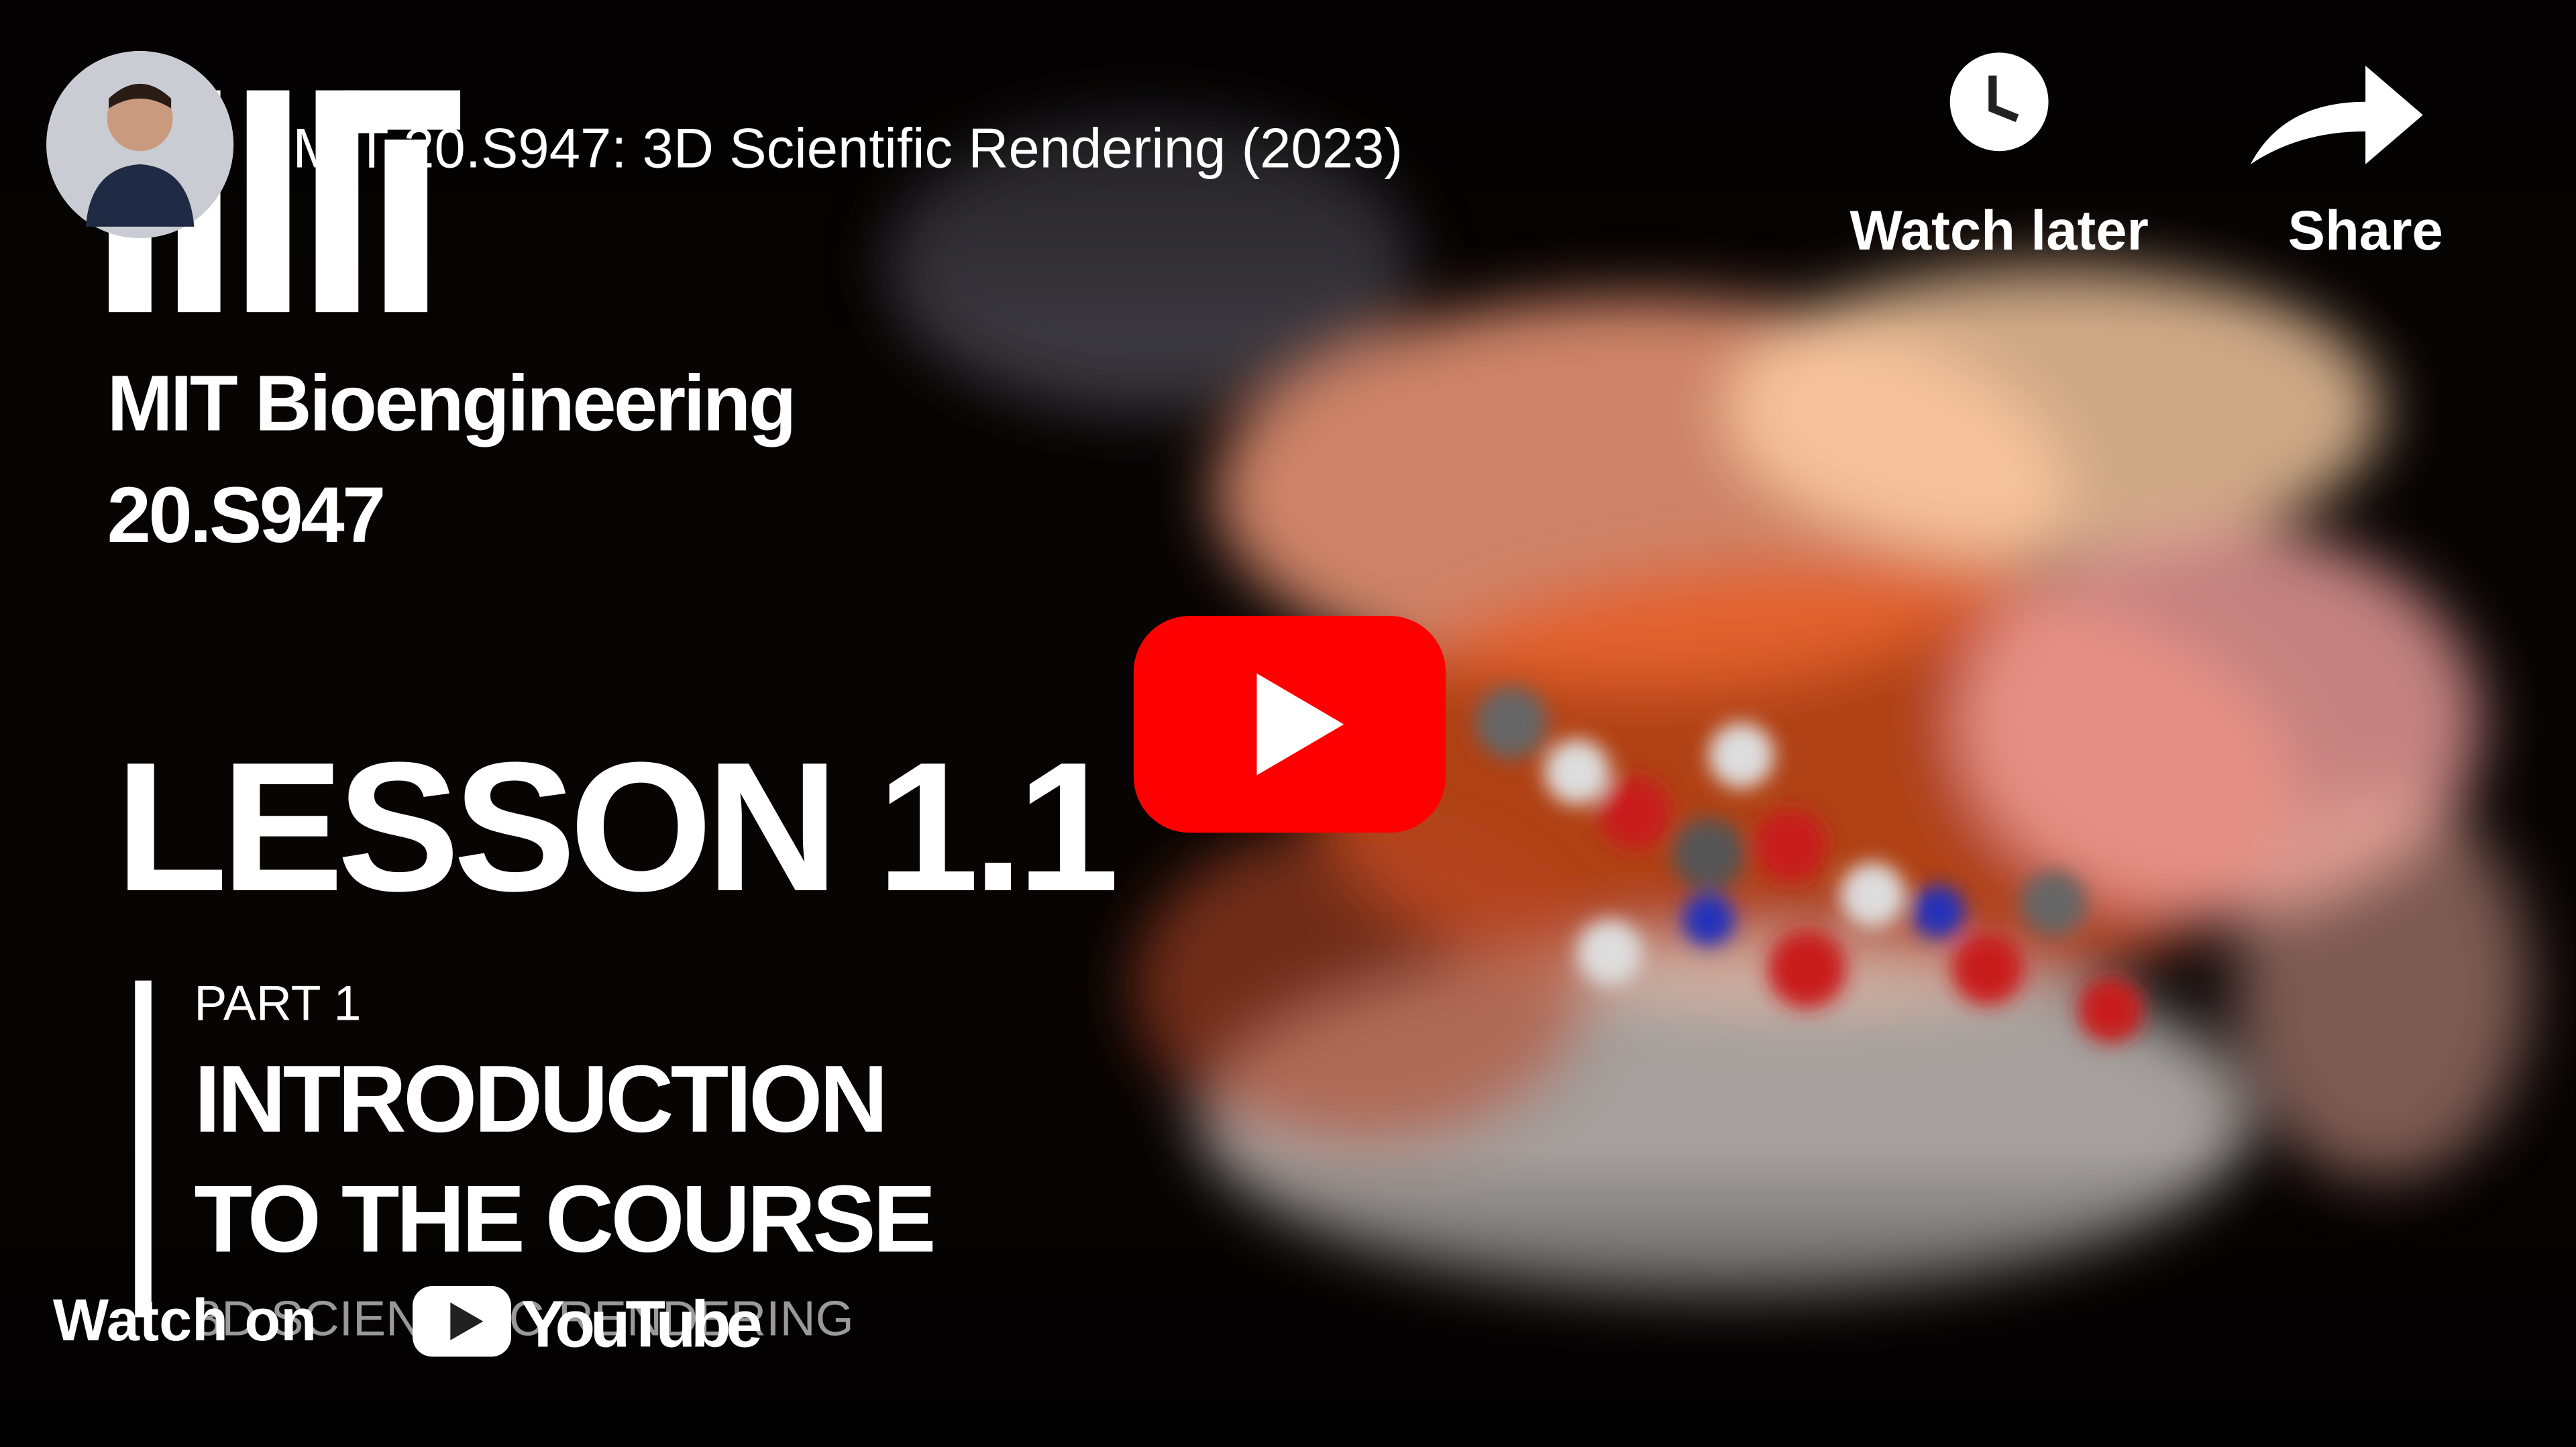  I want to click on youtube-wordmark: YouTube, so click(641, 1324).